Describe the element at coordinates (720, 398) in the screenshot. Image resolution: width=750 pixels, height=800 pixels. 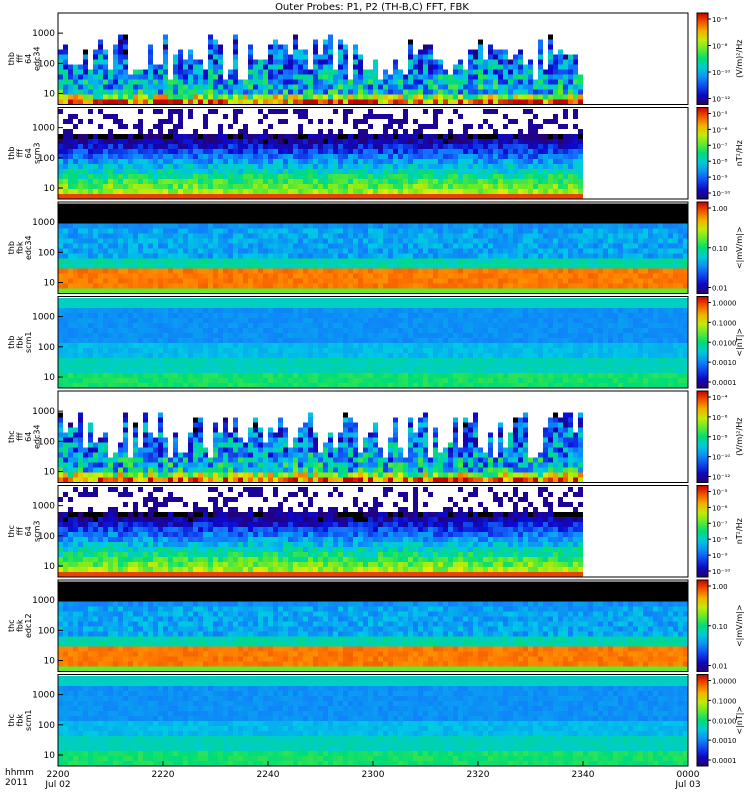
I see `colorbar-tick-label: 10⁻⁴` at that location.